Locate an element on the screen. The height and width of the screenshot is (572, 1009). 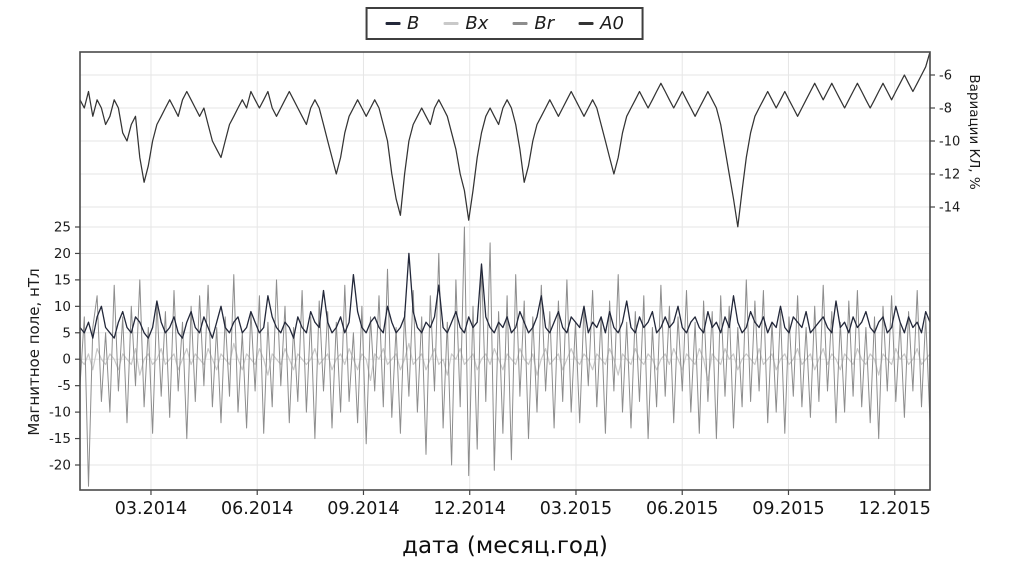
left-tick-label: -20 is located at coordinates (60, 466).